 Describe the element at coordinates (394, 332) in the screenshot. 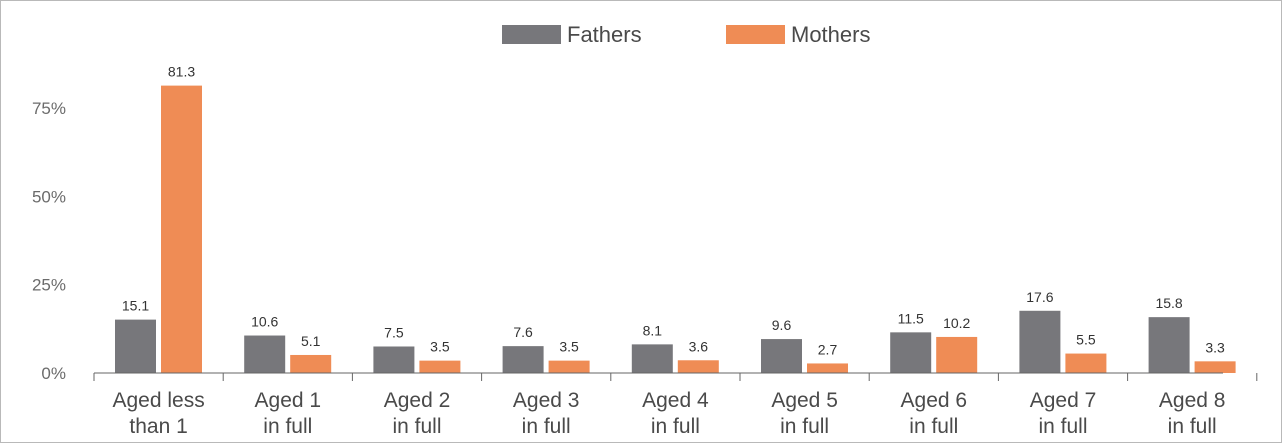

I see `data-label-fathers: 7.5` at that location.